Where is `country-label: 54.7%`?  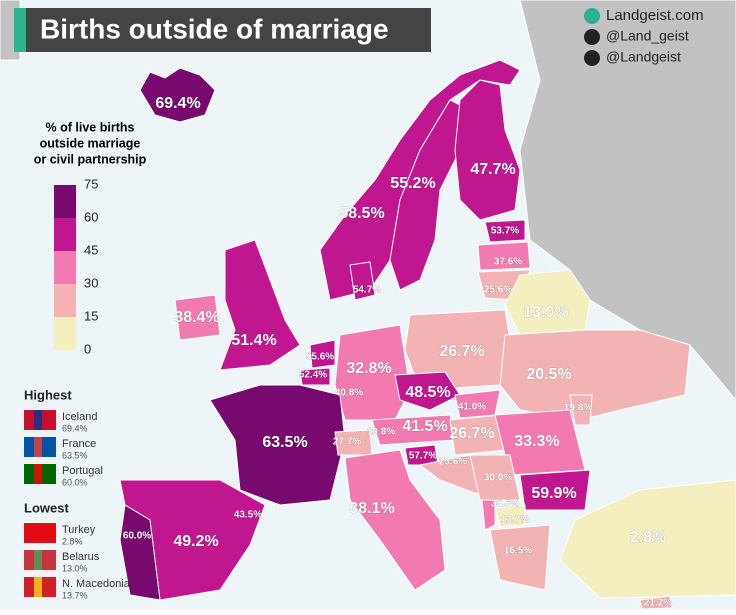
country-label: 54.7% is located at coordinates (367, 290).